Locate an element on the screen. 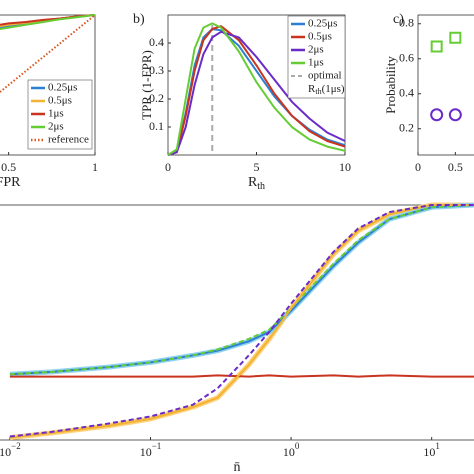 The width and height of the screenshot is (474, 474). y-tick-label: 0.1 is located at coordinates (156, 126).